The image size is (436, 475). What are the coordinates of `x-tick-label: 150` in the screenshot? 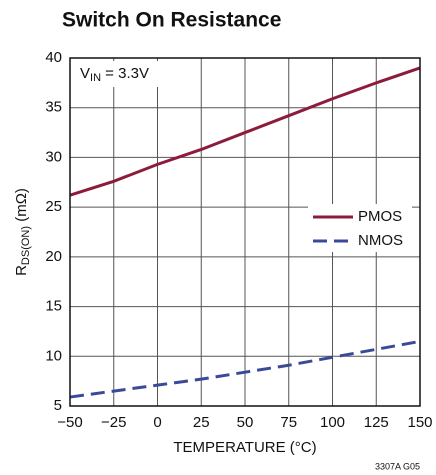 It's located at (419, 422).